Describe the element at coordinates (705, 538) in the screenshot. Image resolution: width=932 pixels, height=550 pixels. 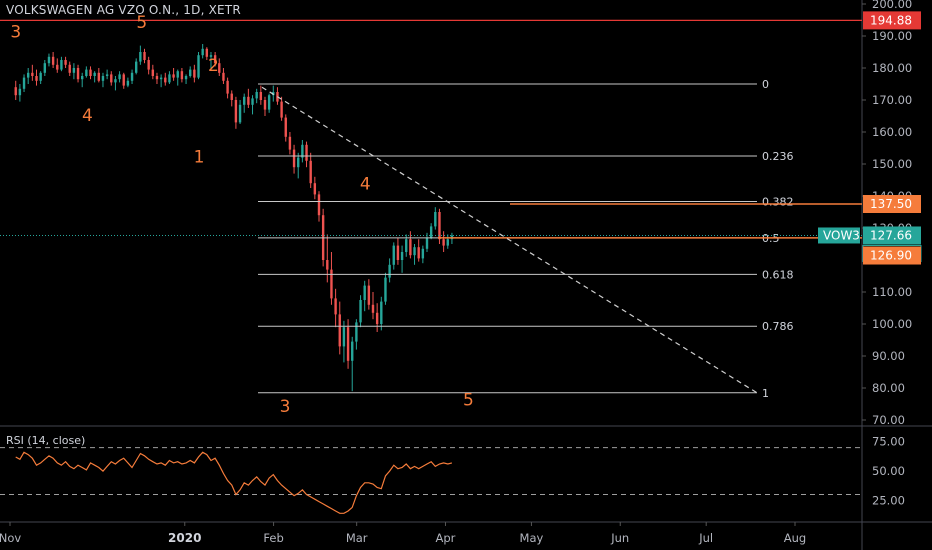
I see `x-tick-label: Jul` at that location.